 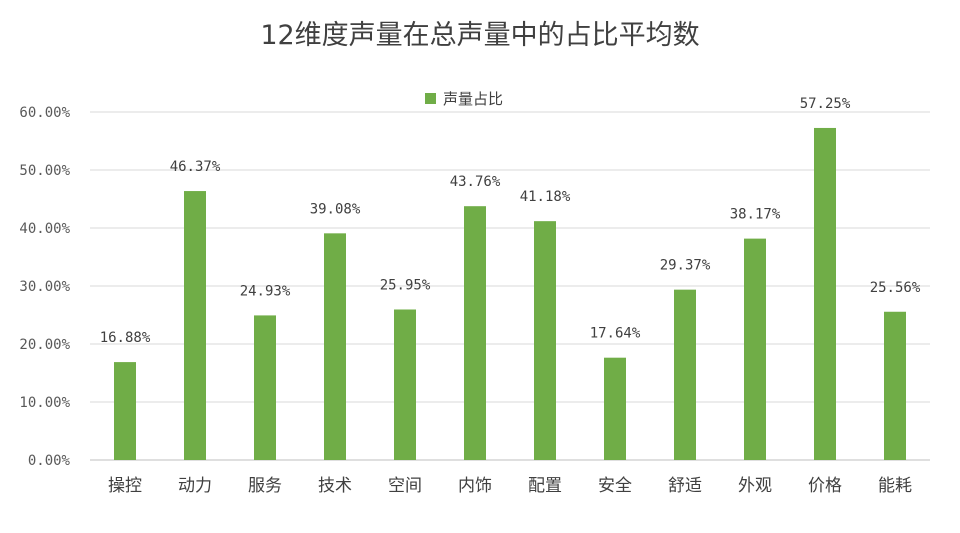 What do you see at coordinates (49, 461) in the screenshot?
I see `y-tick-label: 0.00%` at bounding box center [49, 461].